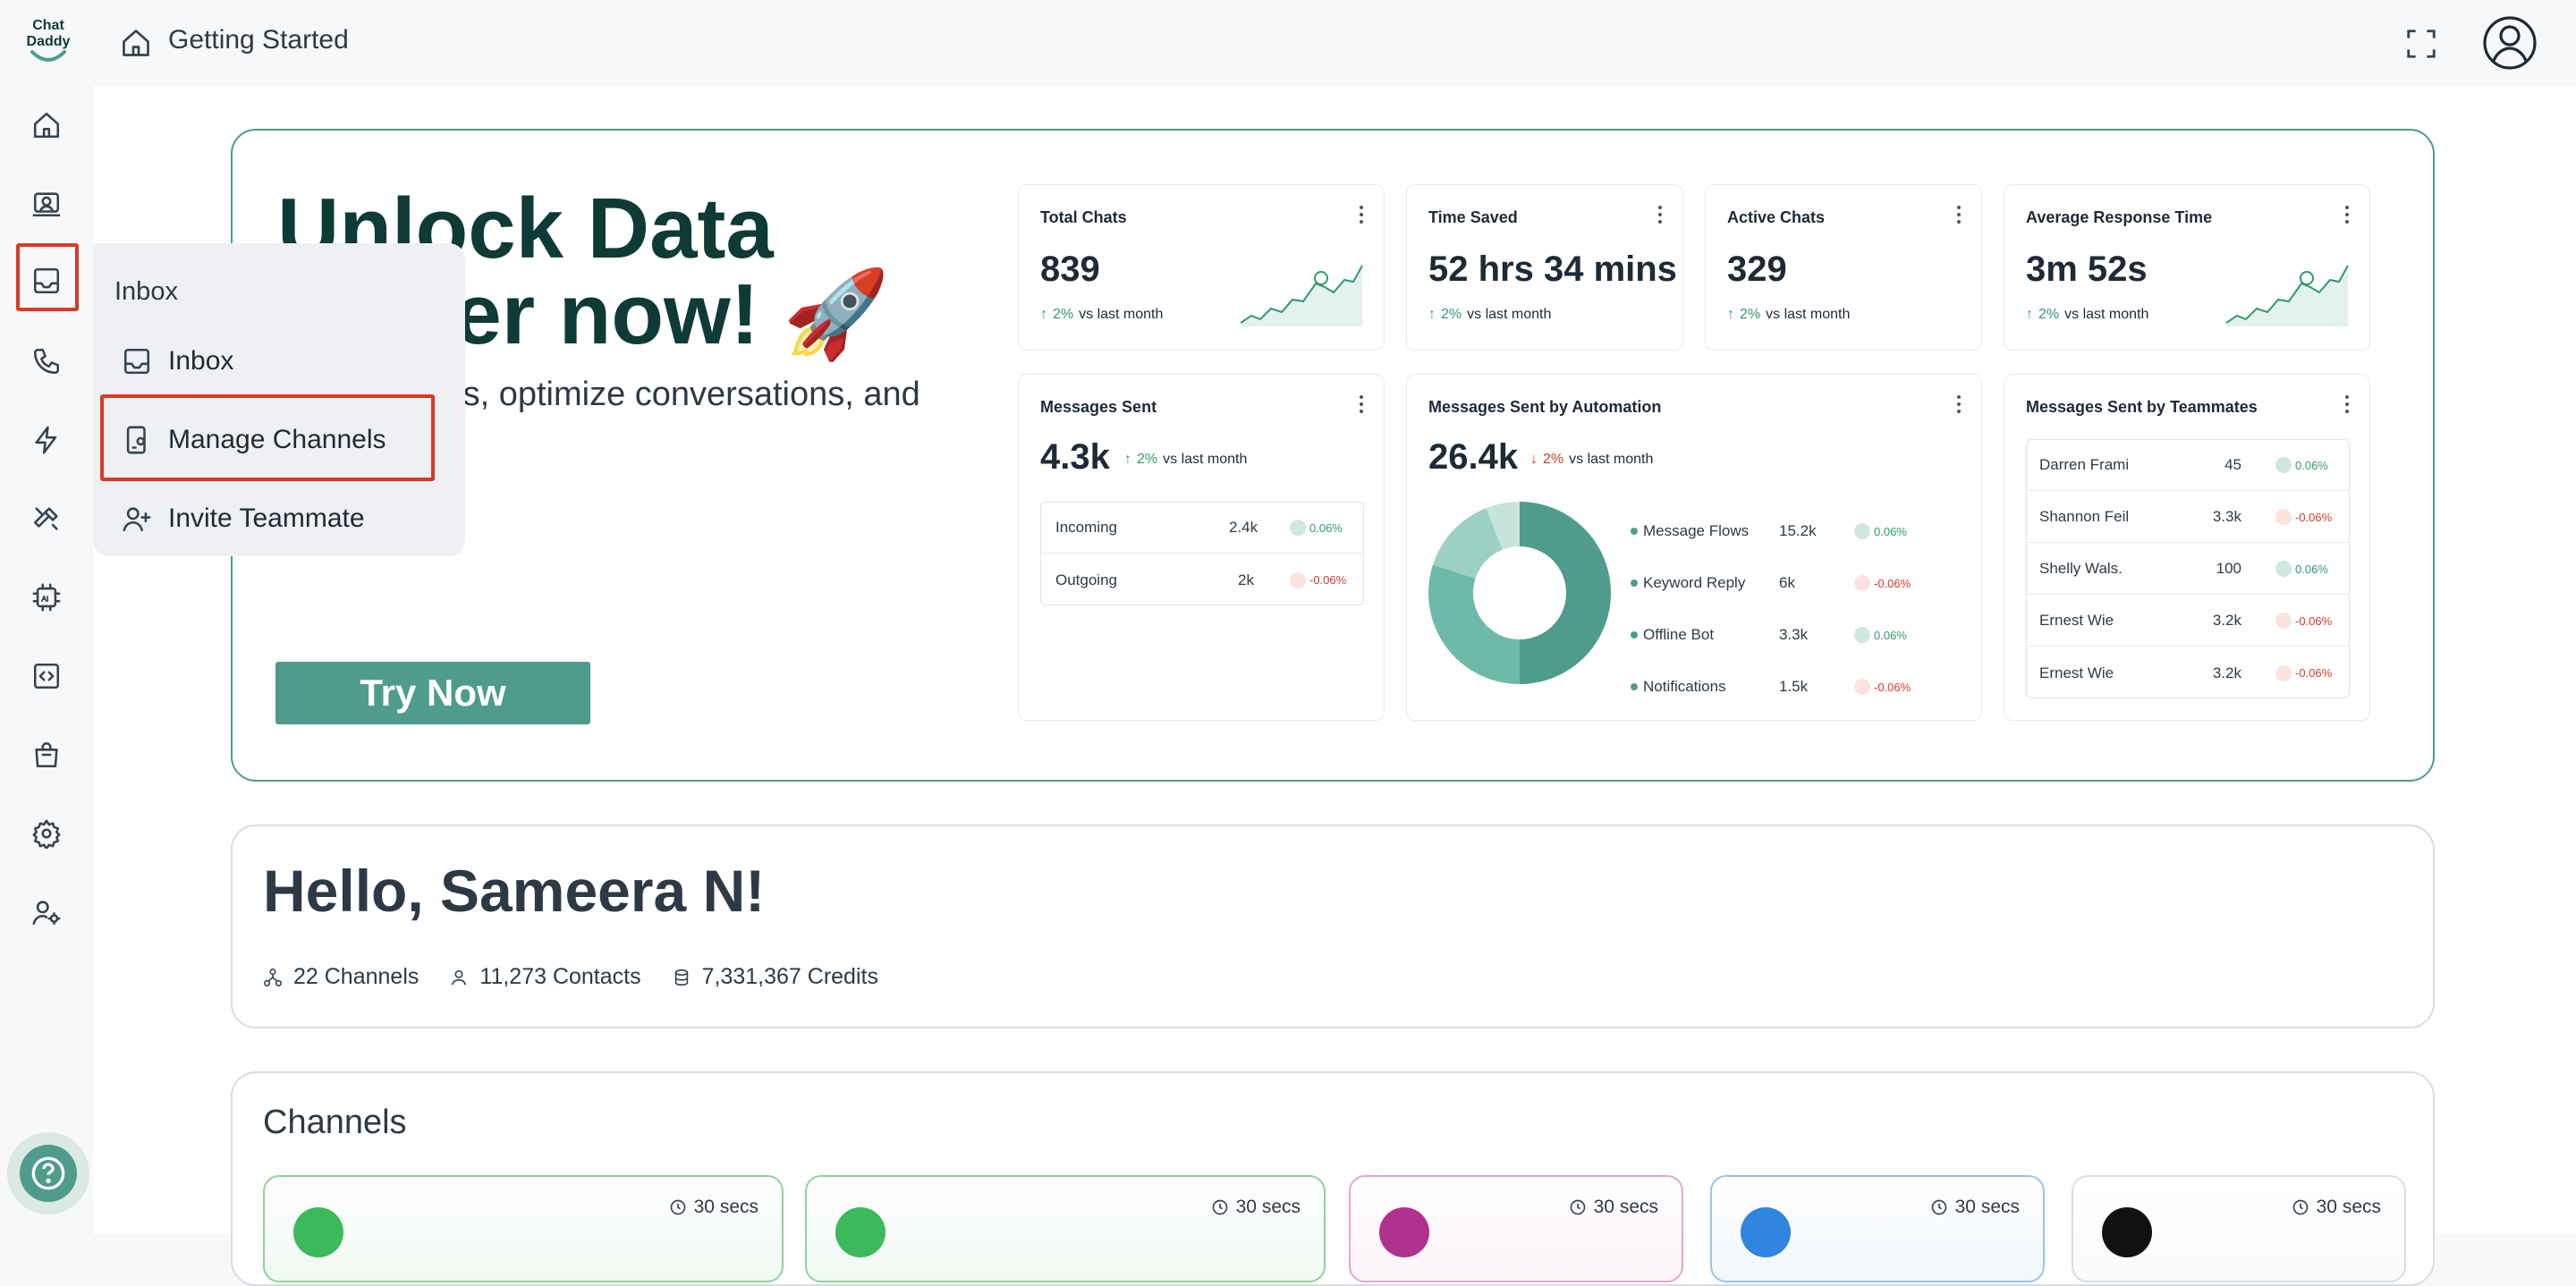  Describe the element at coordinates (681, 977) in the screenshot. I see `credits-icon` at that location.